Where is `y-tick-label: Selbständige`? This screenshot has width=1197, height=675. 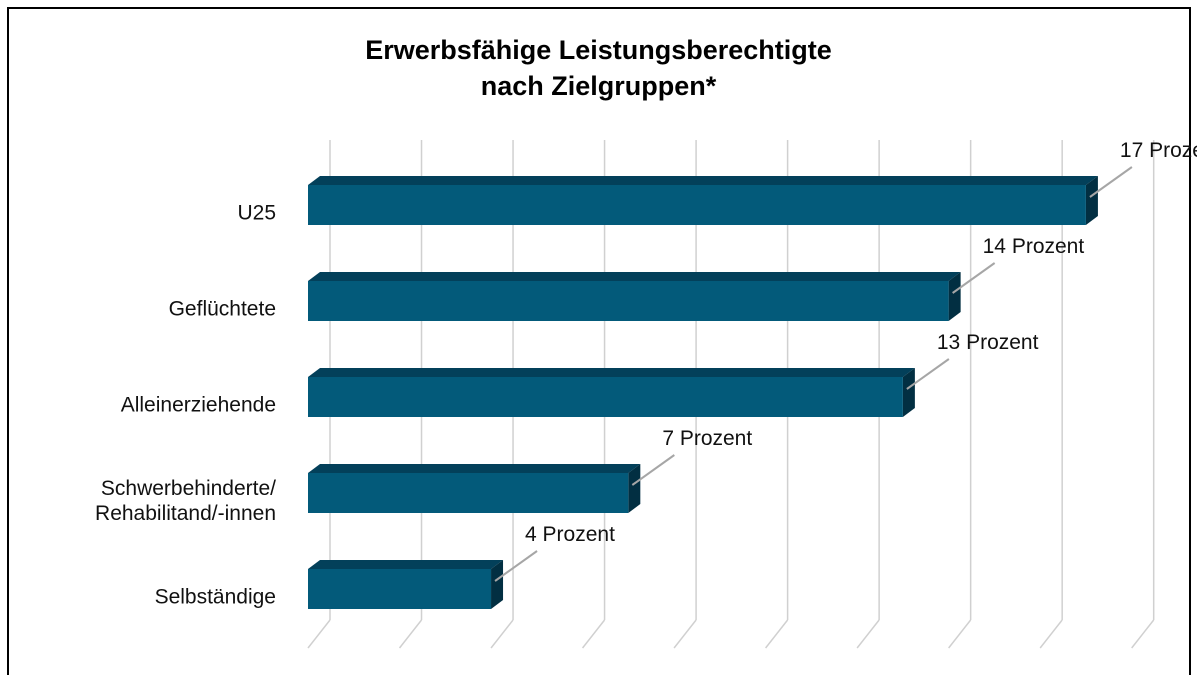 y-tick-label: Selbständige is located at coordinates (215, 597).